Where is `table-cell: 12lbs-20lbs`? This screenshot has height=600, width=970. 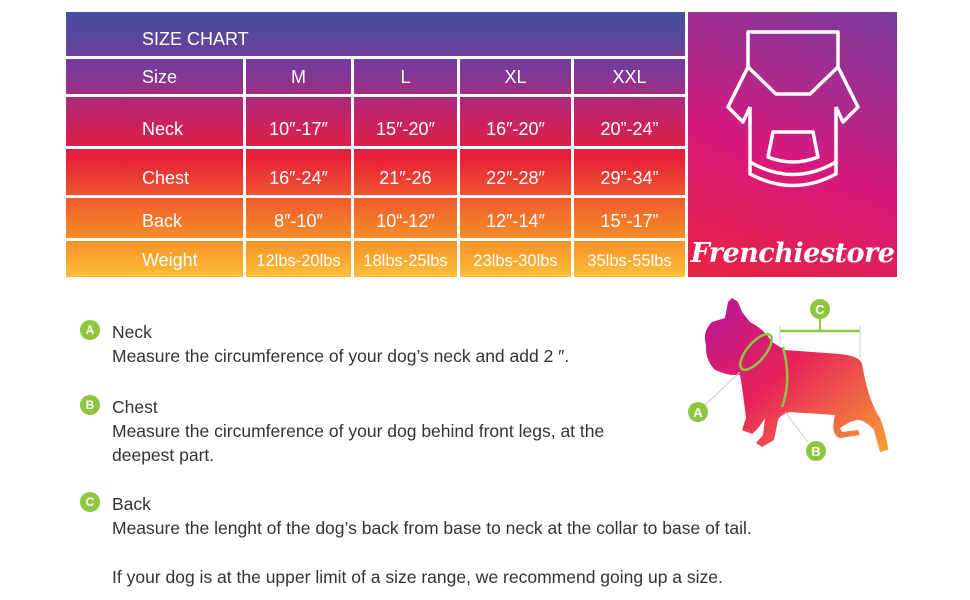
table-cell: 12lbs-20lbs is located at coordinates (298, 259).